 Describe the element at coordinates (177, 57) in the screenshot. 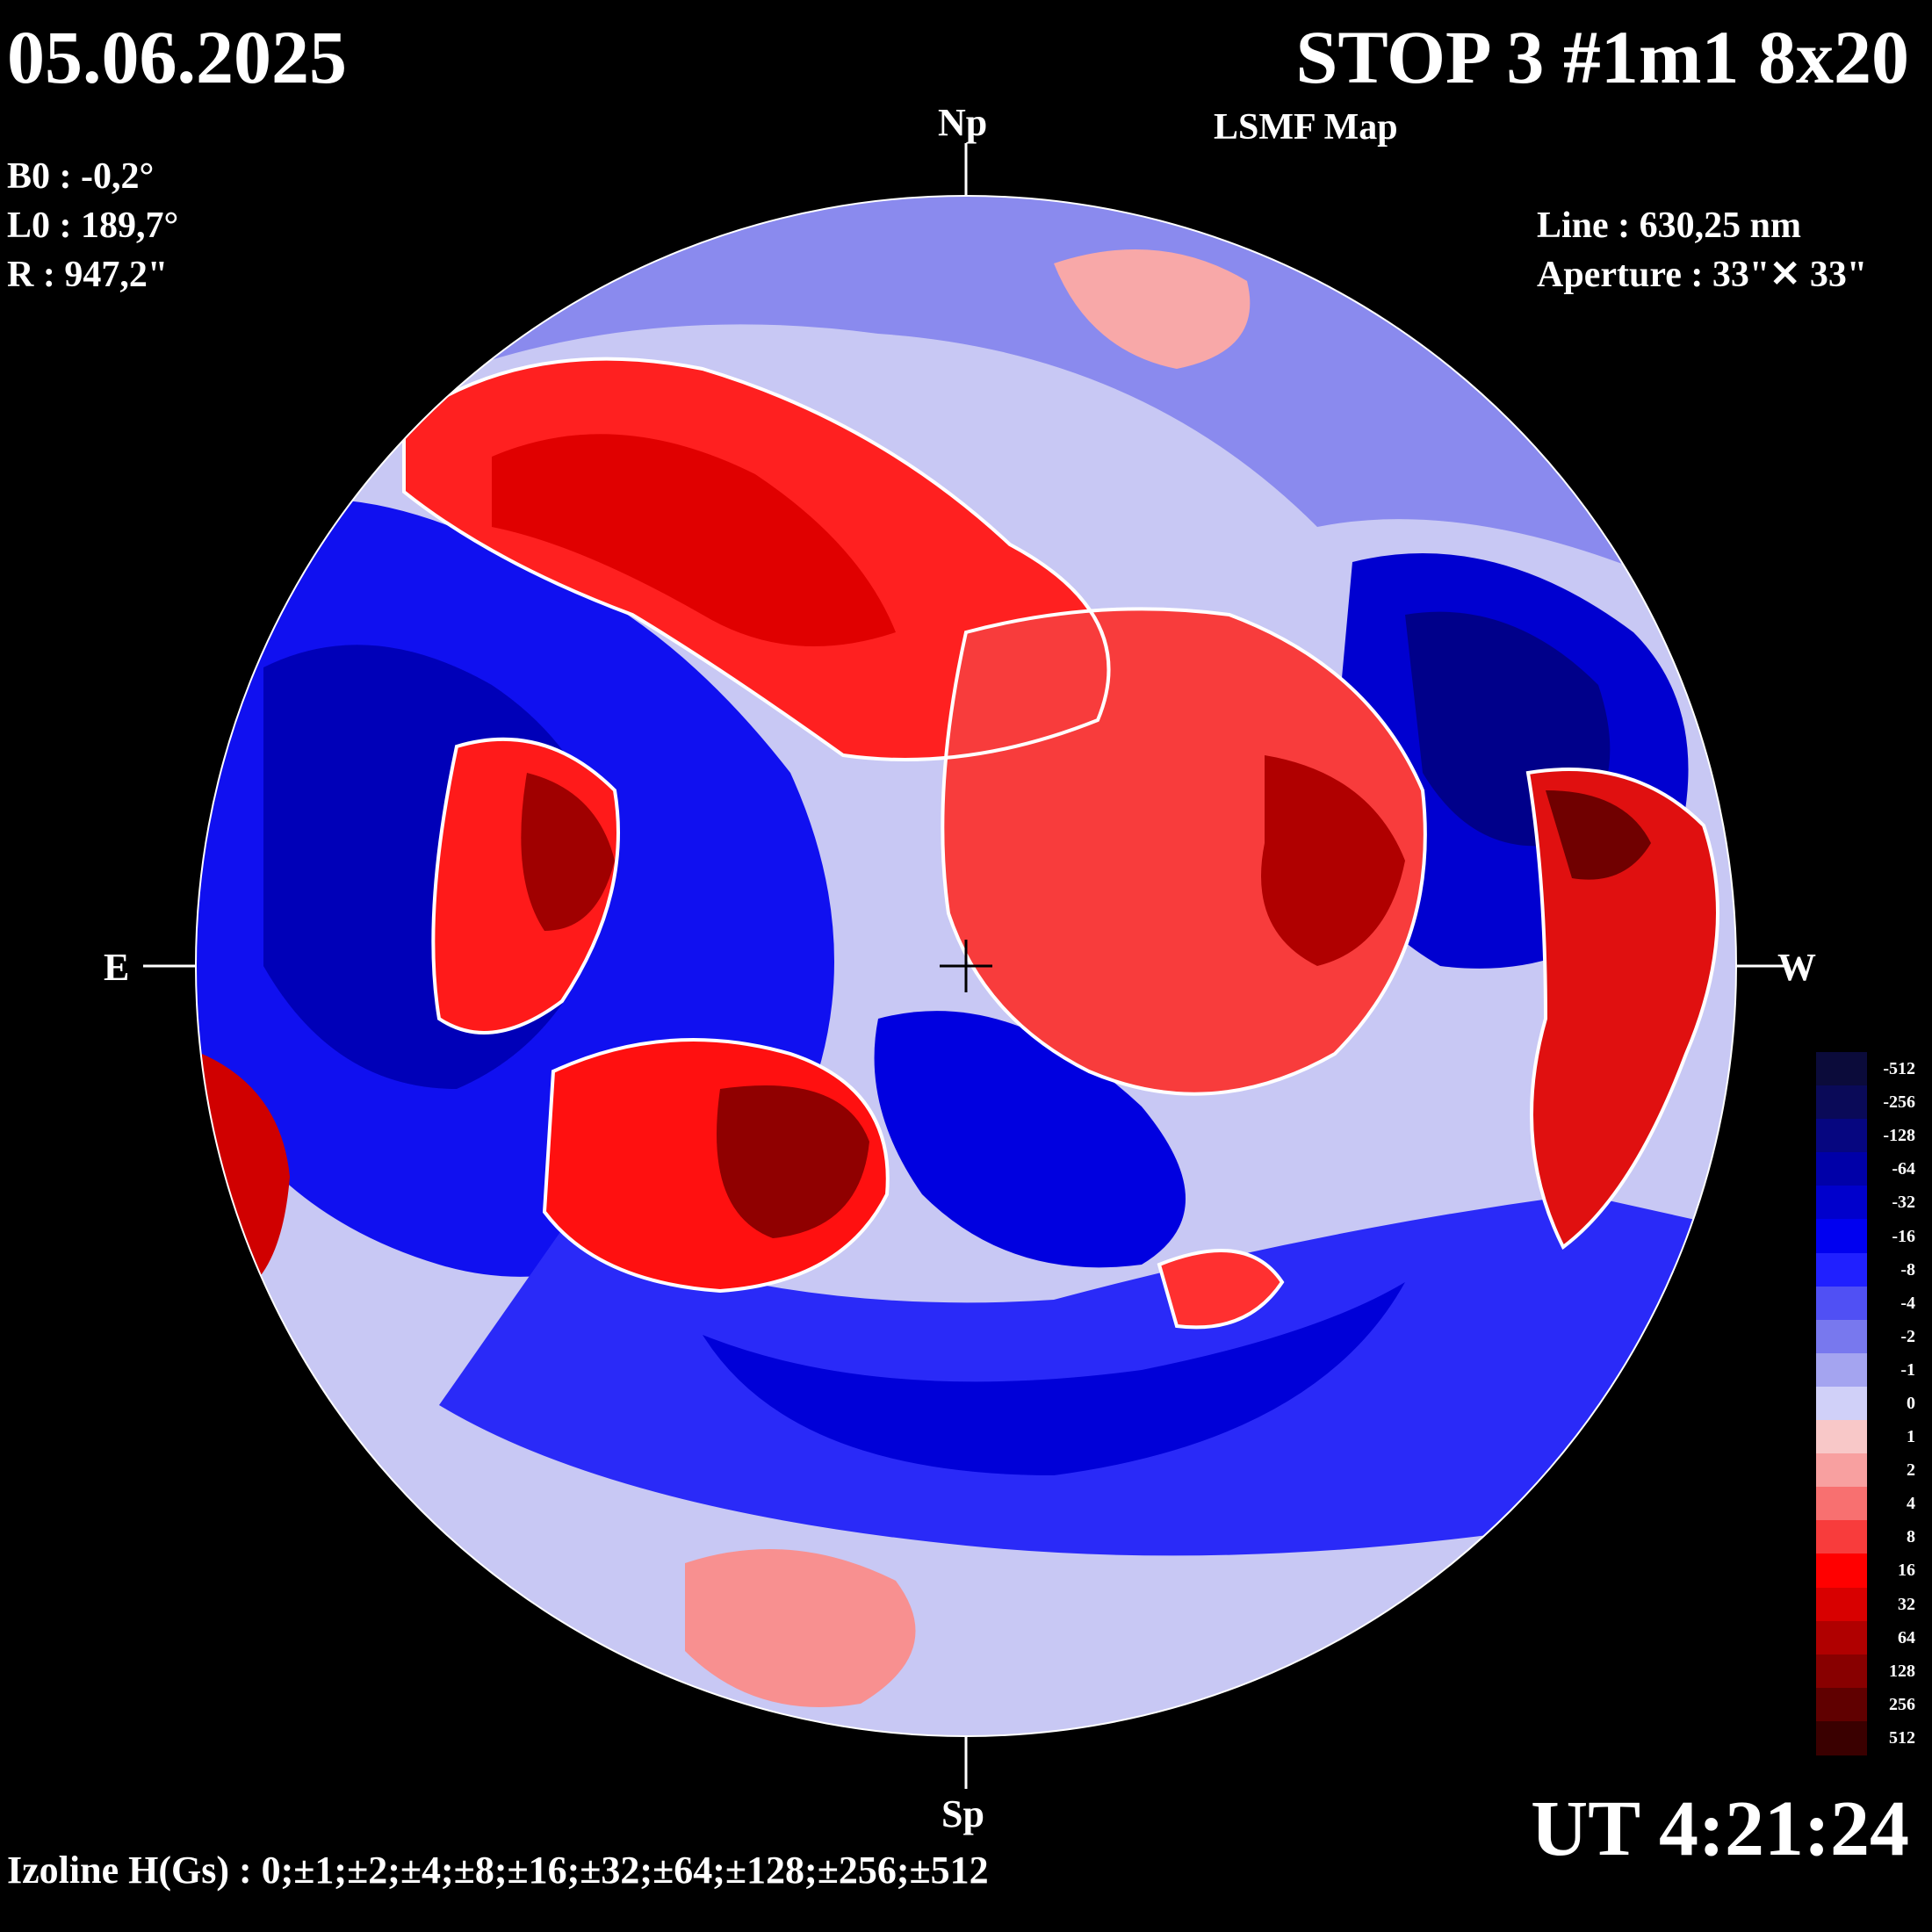

I see `observation-date: 05.06.2025` at that location.